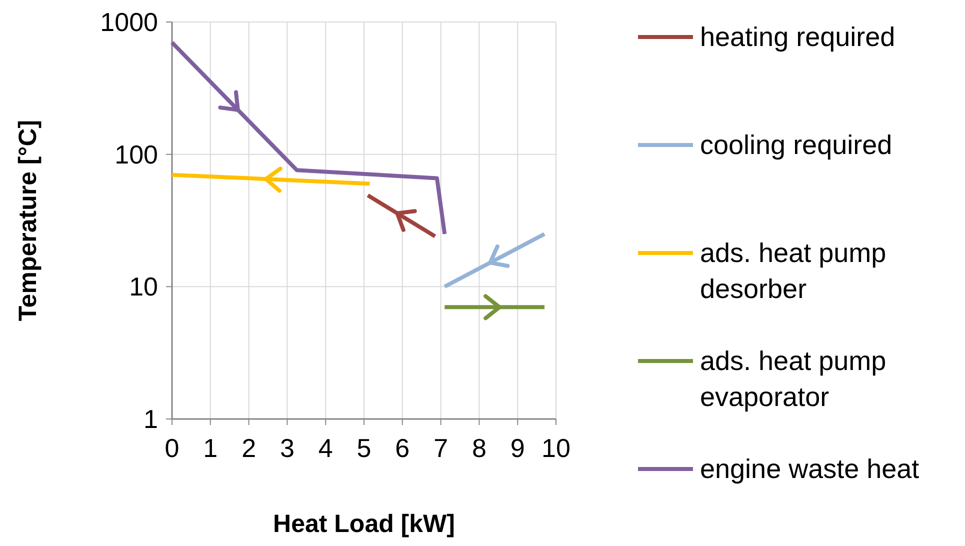 This screenshot has width=965, height=546. What do you see at coordinates (402, 448) in the screenshot?
I see `x-tick-label: 6` at bounding box center [402, 448].